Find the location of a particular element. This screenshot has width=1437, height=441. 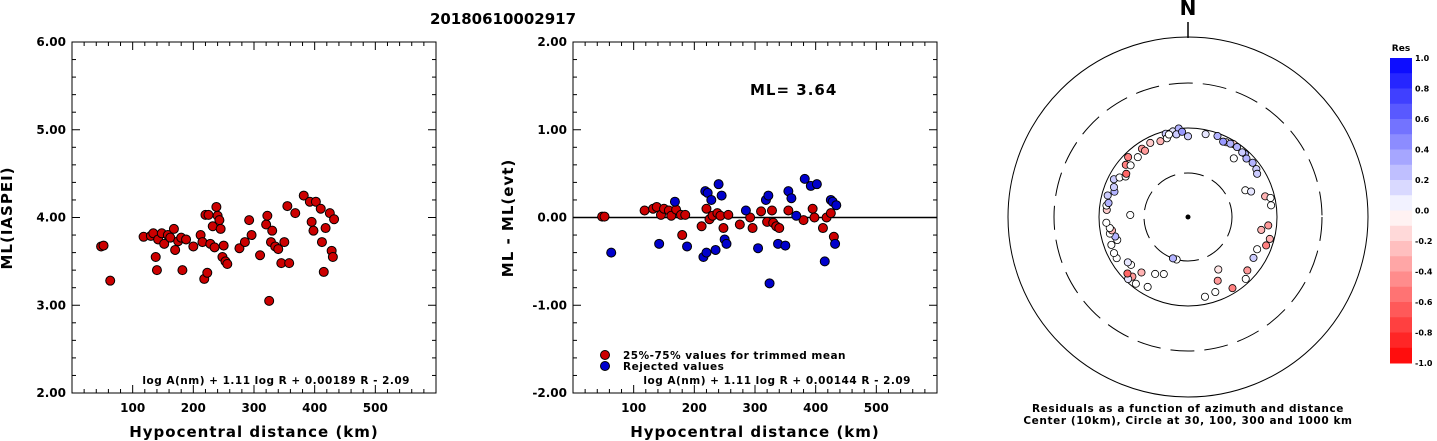

y-axis-label: ML - ML(evt) is located at coordinates (508, 218).